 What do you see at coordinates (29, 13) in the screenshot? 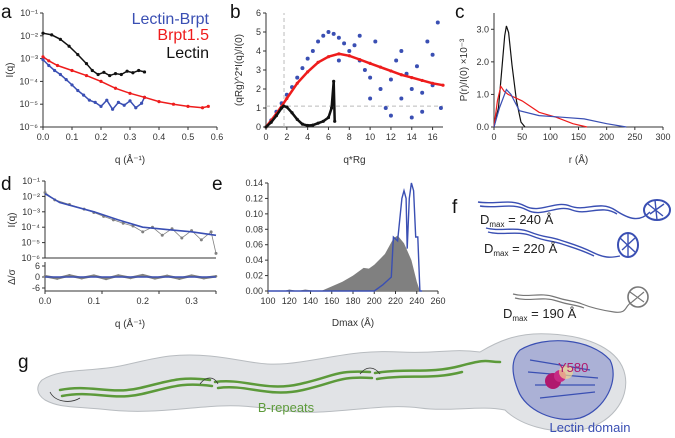
I see `panel-a-y-tick-label: 10⁻¹` at bounding box center [29, 13].